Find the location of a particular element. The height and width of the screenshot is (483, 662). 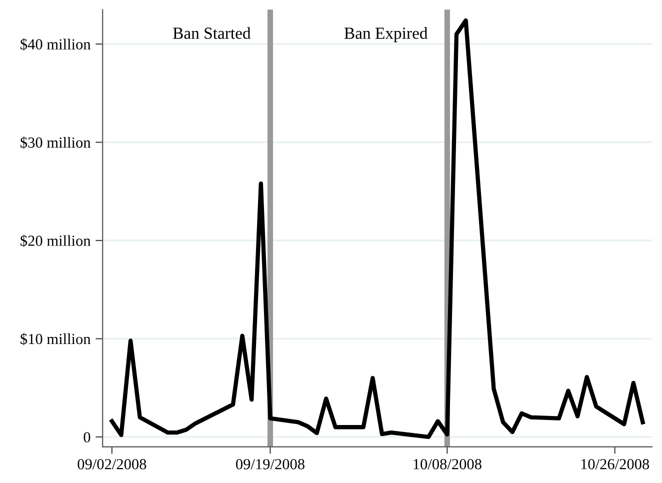

ref-line-label: Ban Expired is located at coordinates (386, 34).